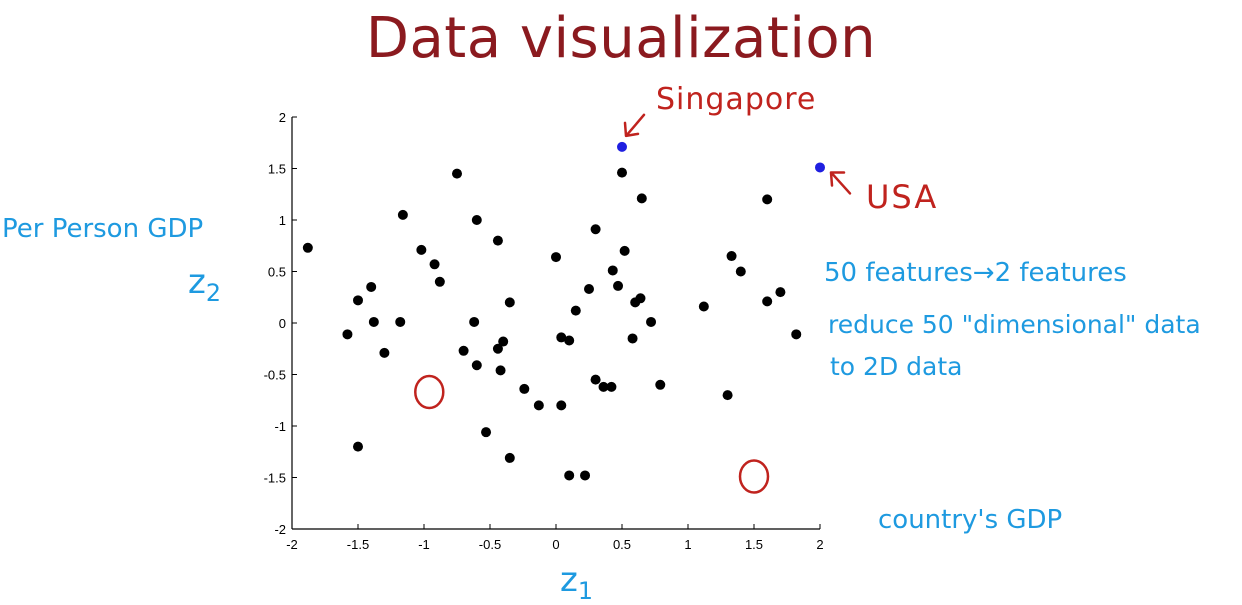 The image size is (1242, 605). What do you see at coordinates (282, 117) in the screenshot?
I see `y-tick-label: 2` at bounding box center [282, 117].